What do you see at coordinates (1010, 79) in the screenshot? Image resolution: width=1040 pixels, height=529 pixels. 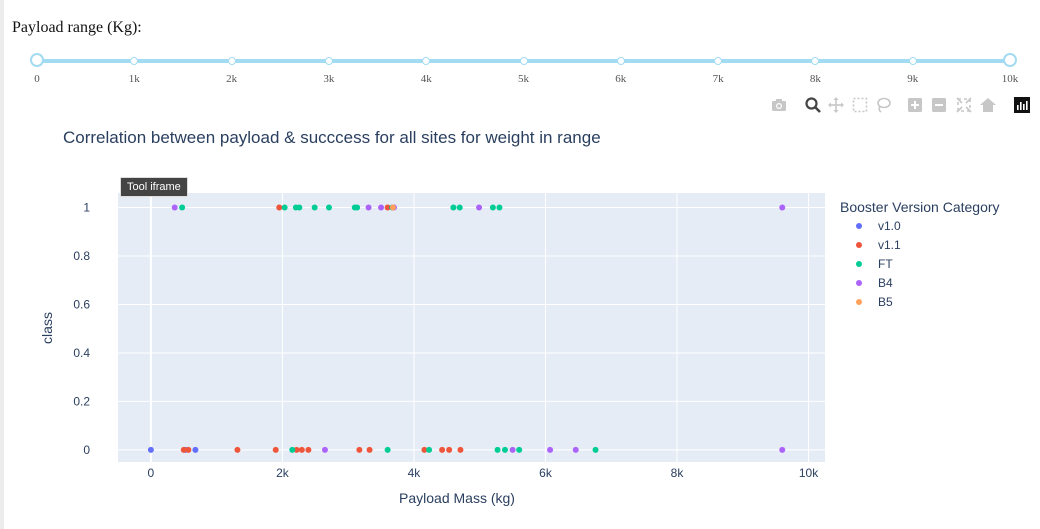 I see `slider-mark: 10k` at bounding box center [1010, 79].